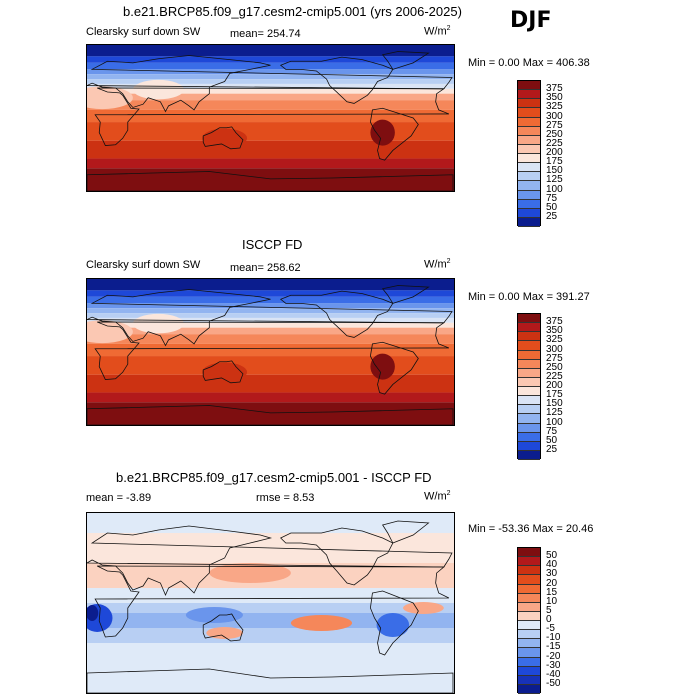  I want to click on colorbar-tick-label: 175, so click(554, 395).